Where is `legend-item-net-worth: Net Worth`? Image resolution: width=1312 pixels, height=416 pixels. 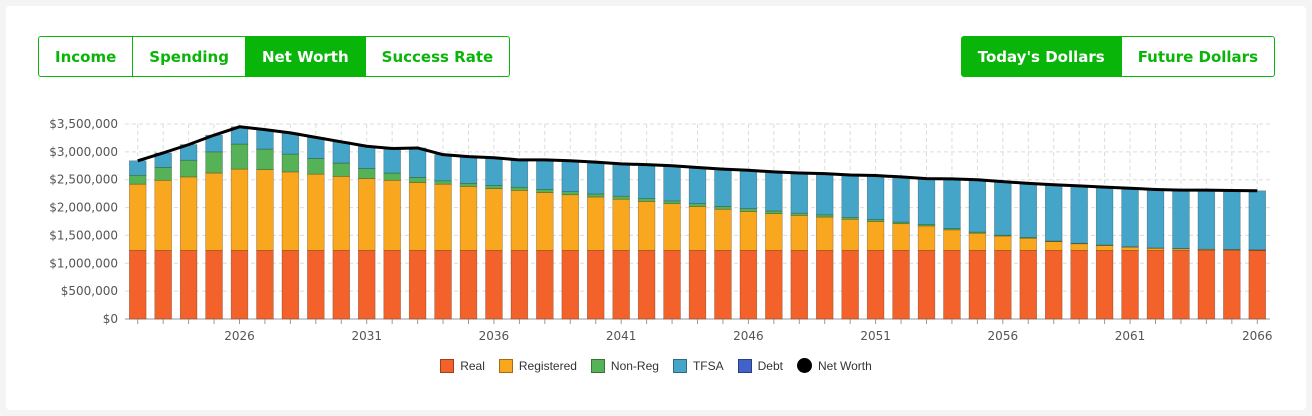
legend-item-net-worth: Net Worth is located at coordinates (834, 365).